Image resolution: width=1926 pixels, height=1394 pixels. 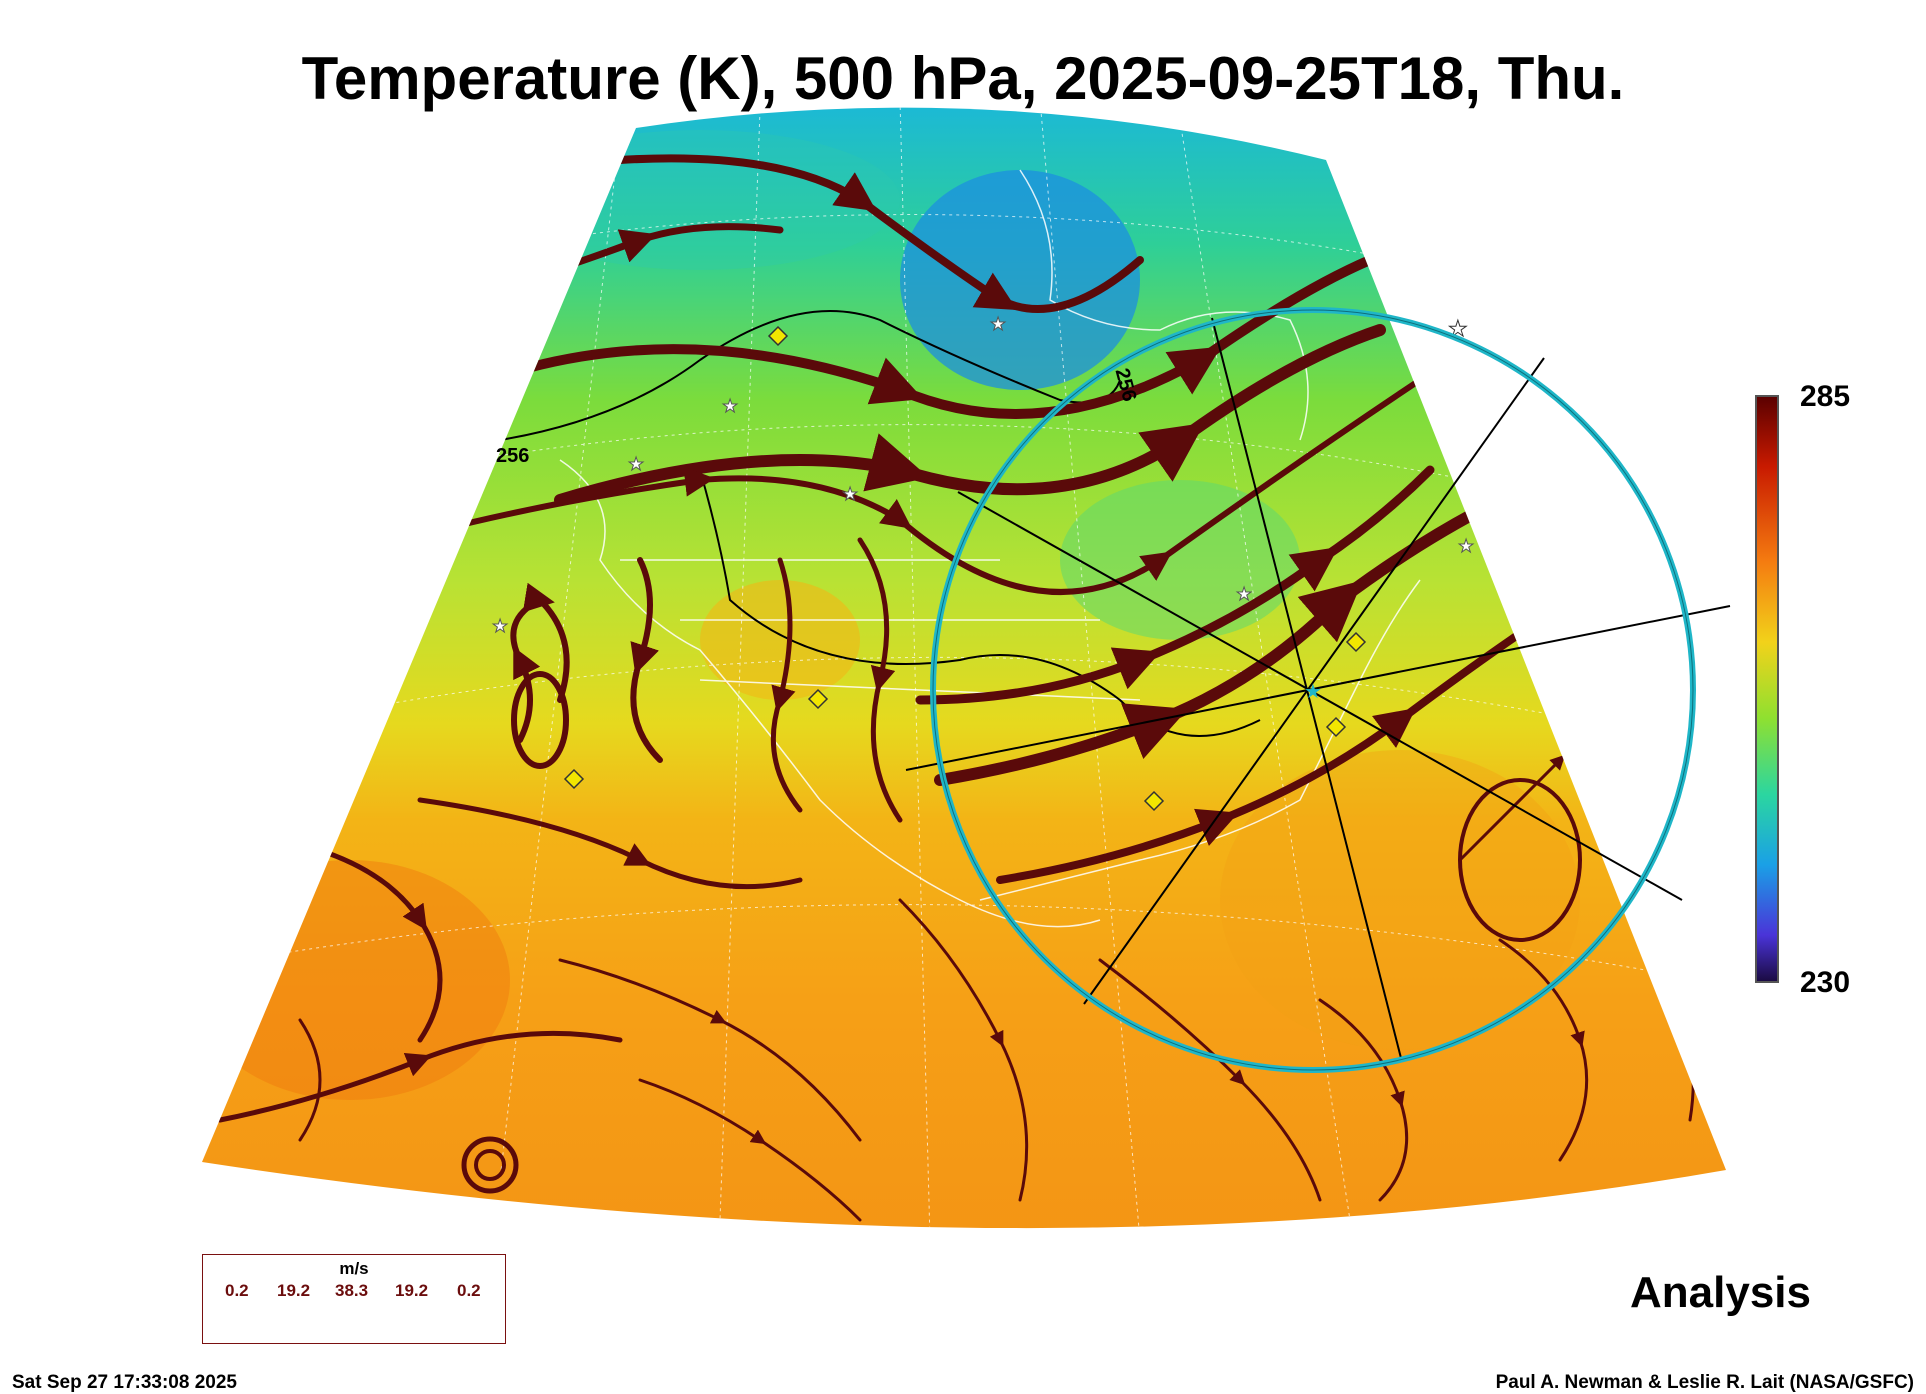 I want to click on center-star-marker: ★, so click(x=1313, y=691).